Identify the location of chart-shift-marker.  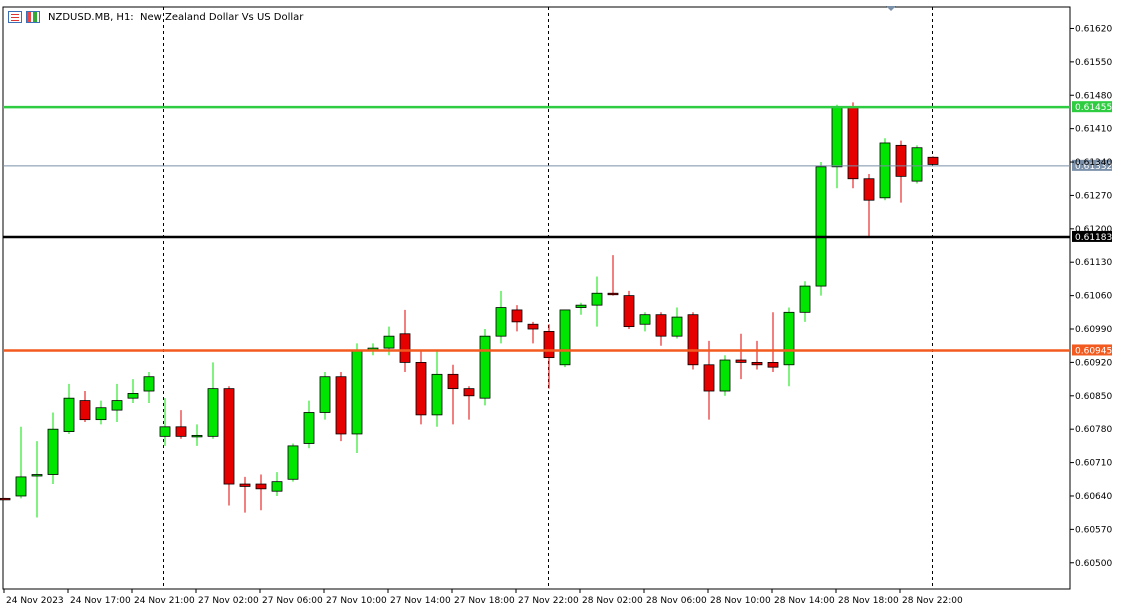
(891, 8).